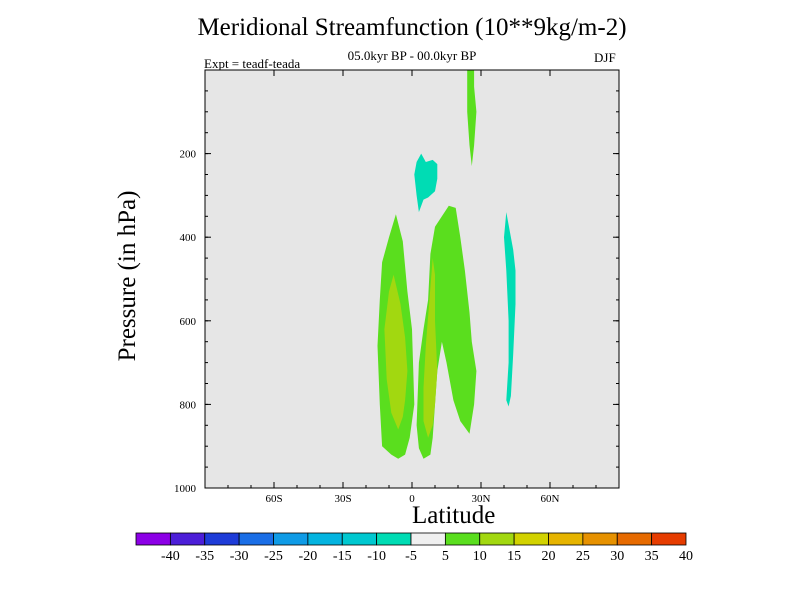 The height and width of the screenshot is (600, 800). I want to click on colorbar-label: -25, so click(273, 556).